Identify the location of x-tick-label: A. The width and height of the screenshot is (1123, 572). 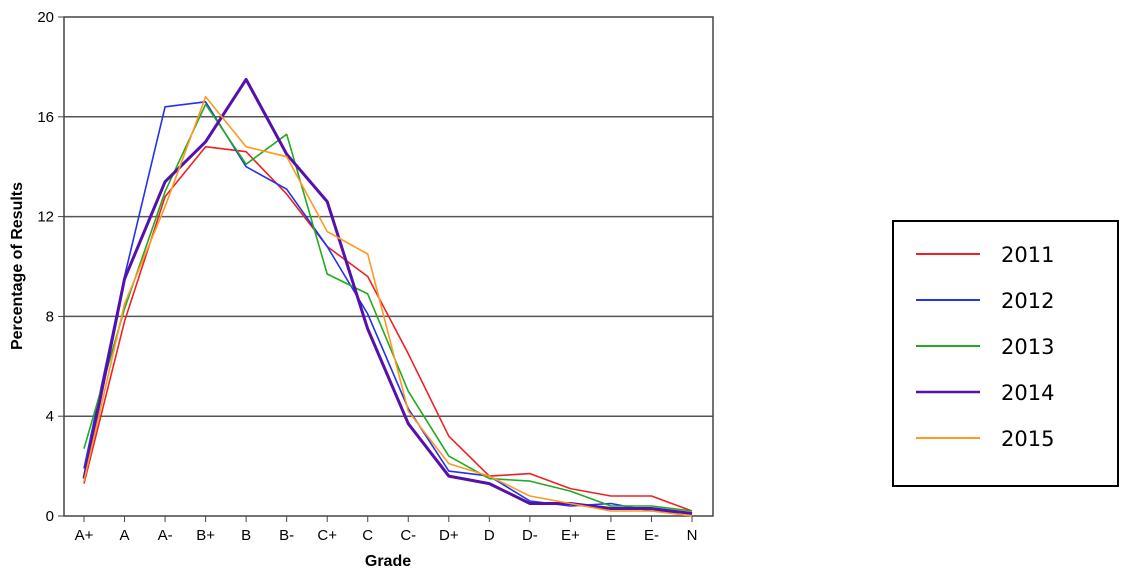
(125, 535).